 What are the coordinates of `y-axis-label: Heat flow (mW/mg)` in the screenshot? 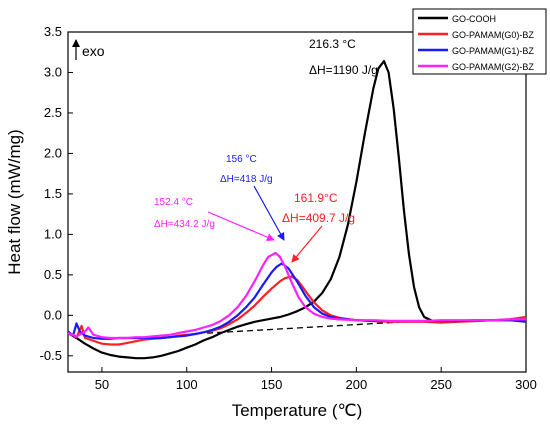 It's located at (14, 201).